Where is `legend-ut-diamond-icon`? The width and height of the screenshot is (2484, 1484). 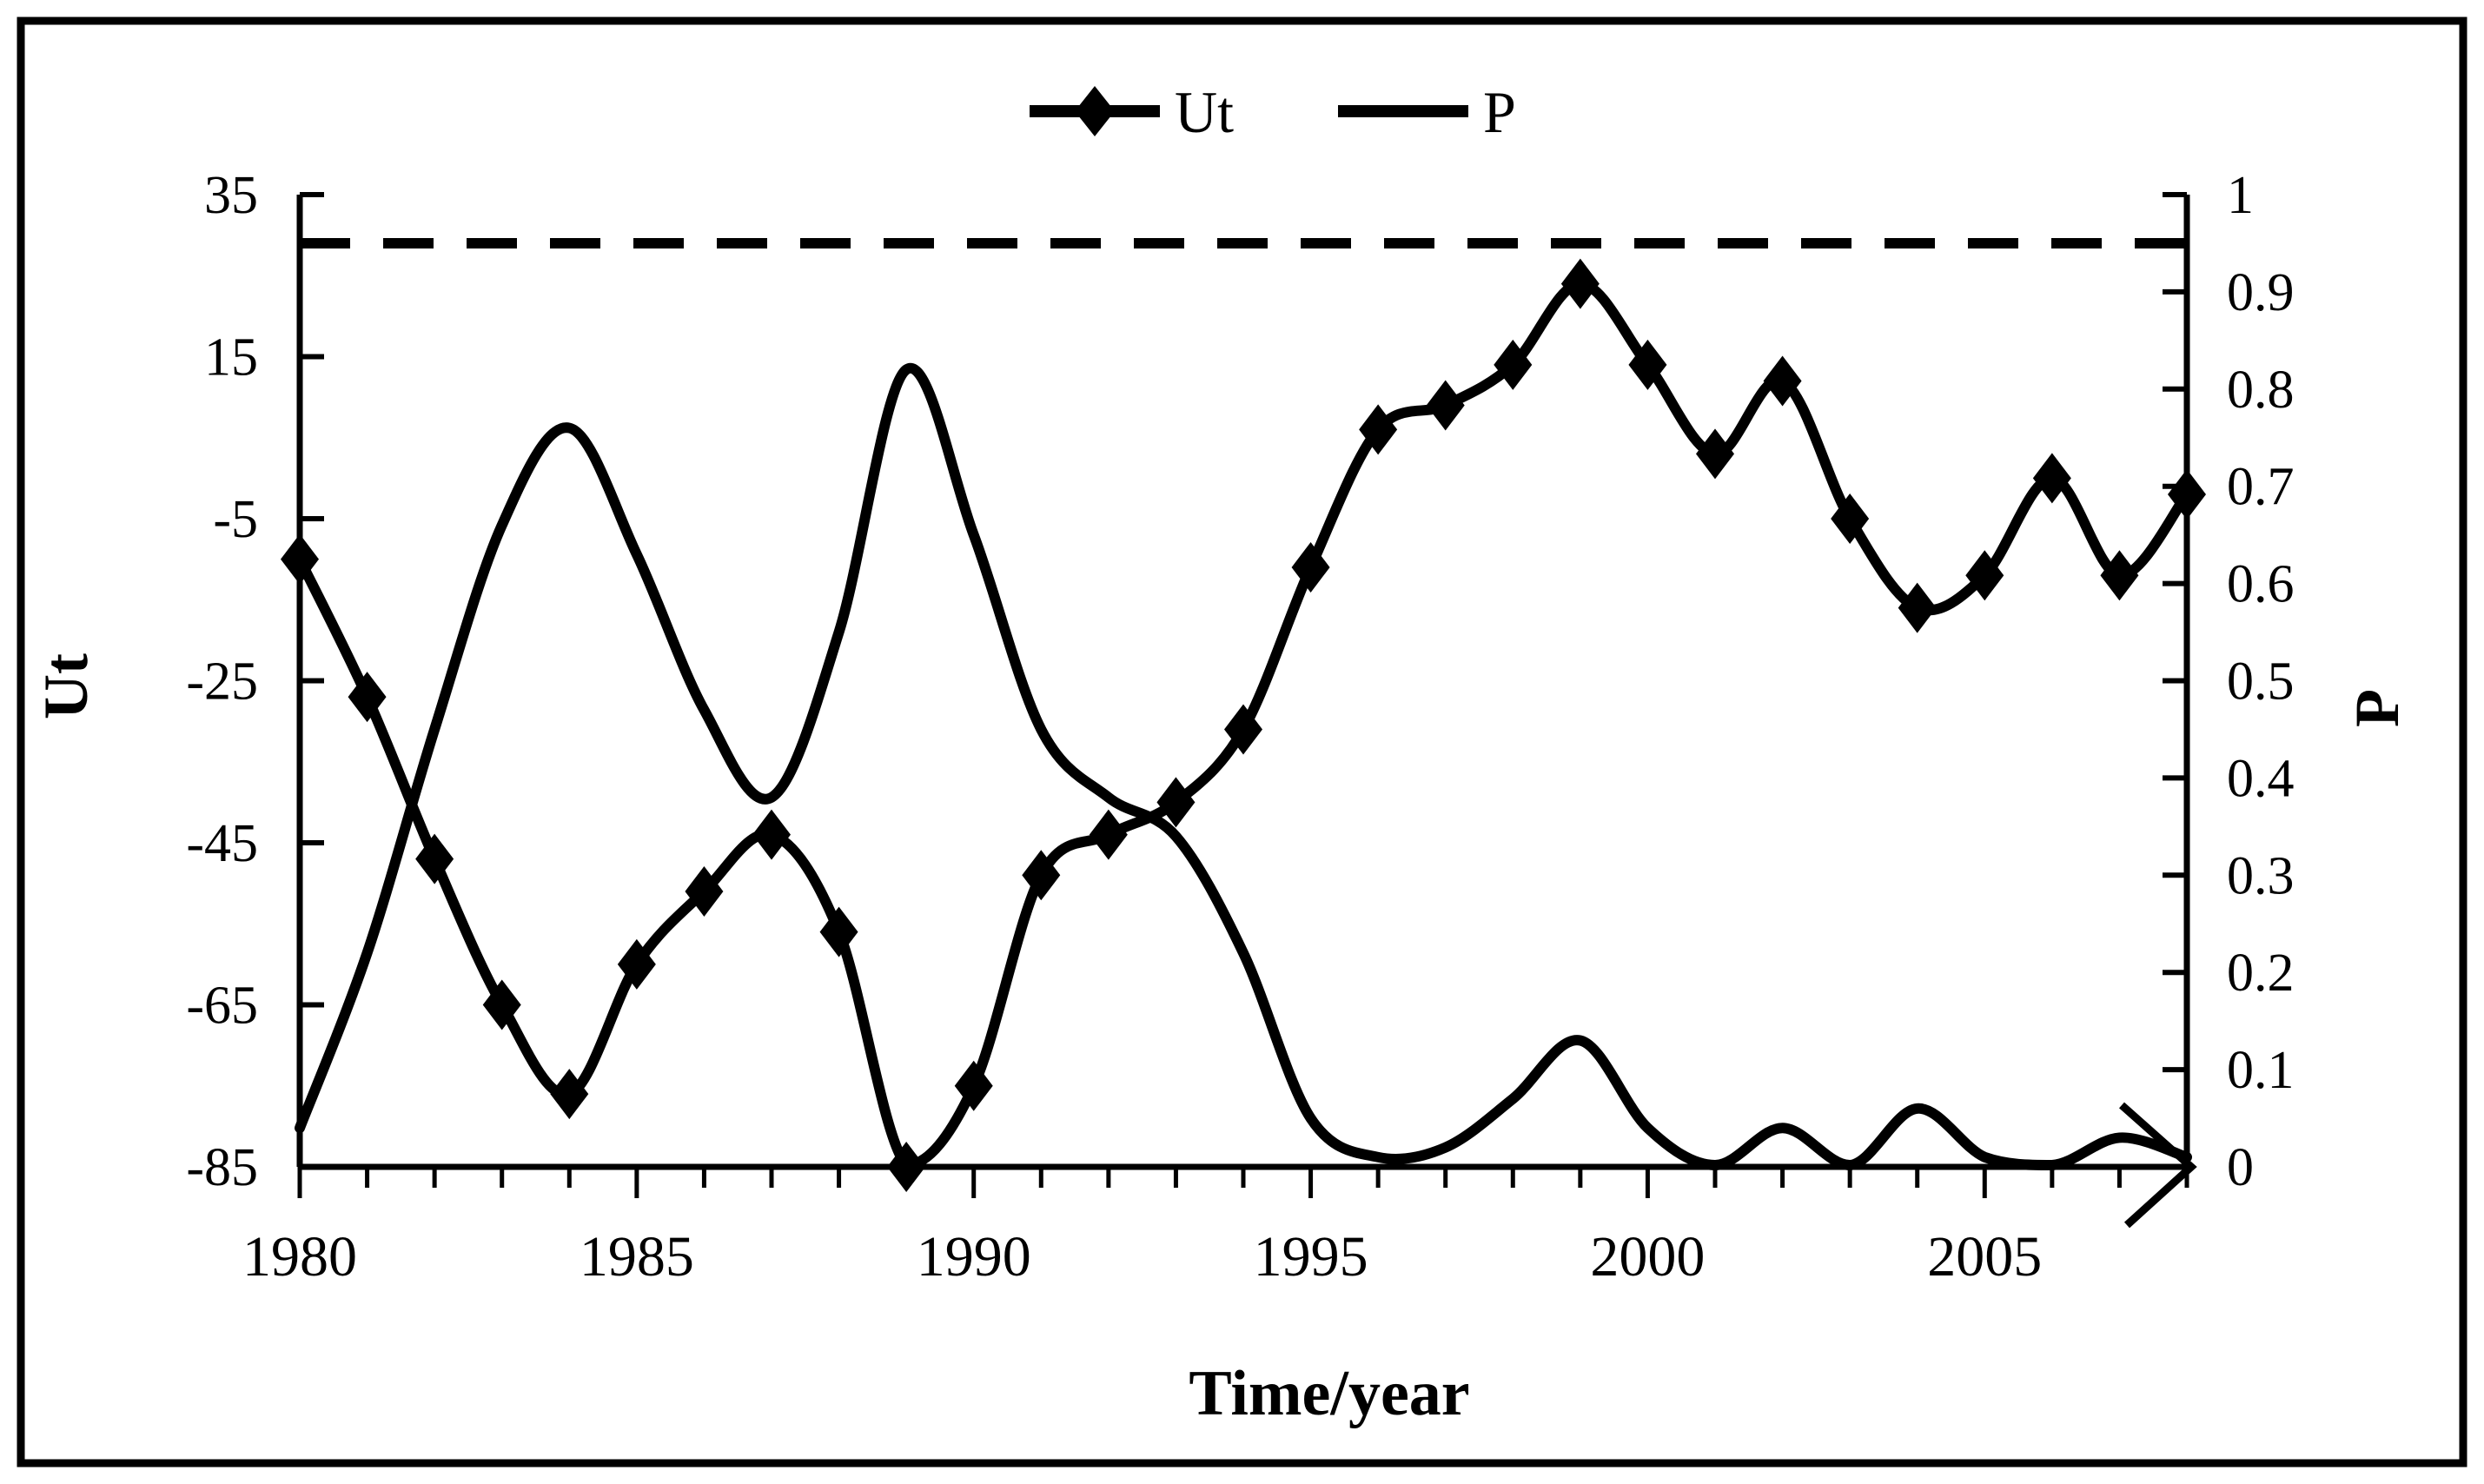 legend-ut-diamond-icon is located at coordinates (1095, 111).